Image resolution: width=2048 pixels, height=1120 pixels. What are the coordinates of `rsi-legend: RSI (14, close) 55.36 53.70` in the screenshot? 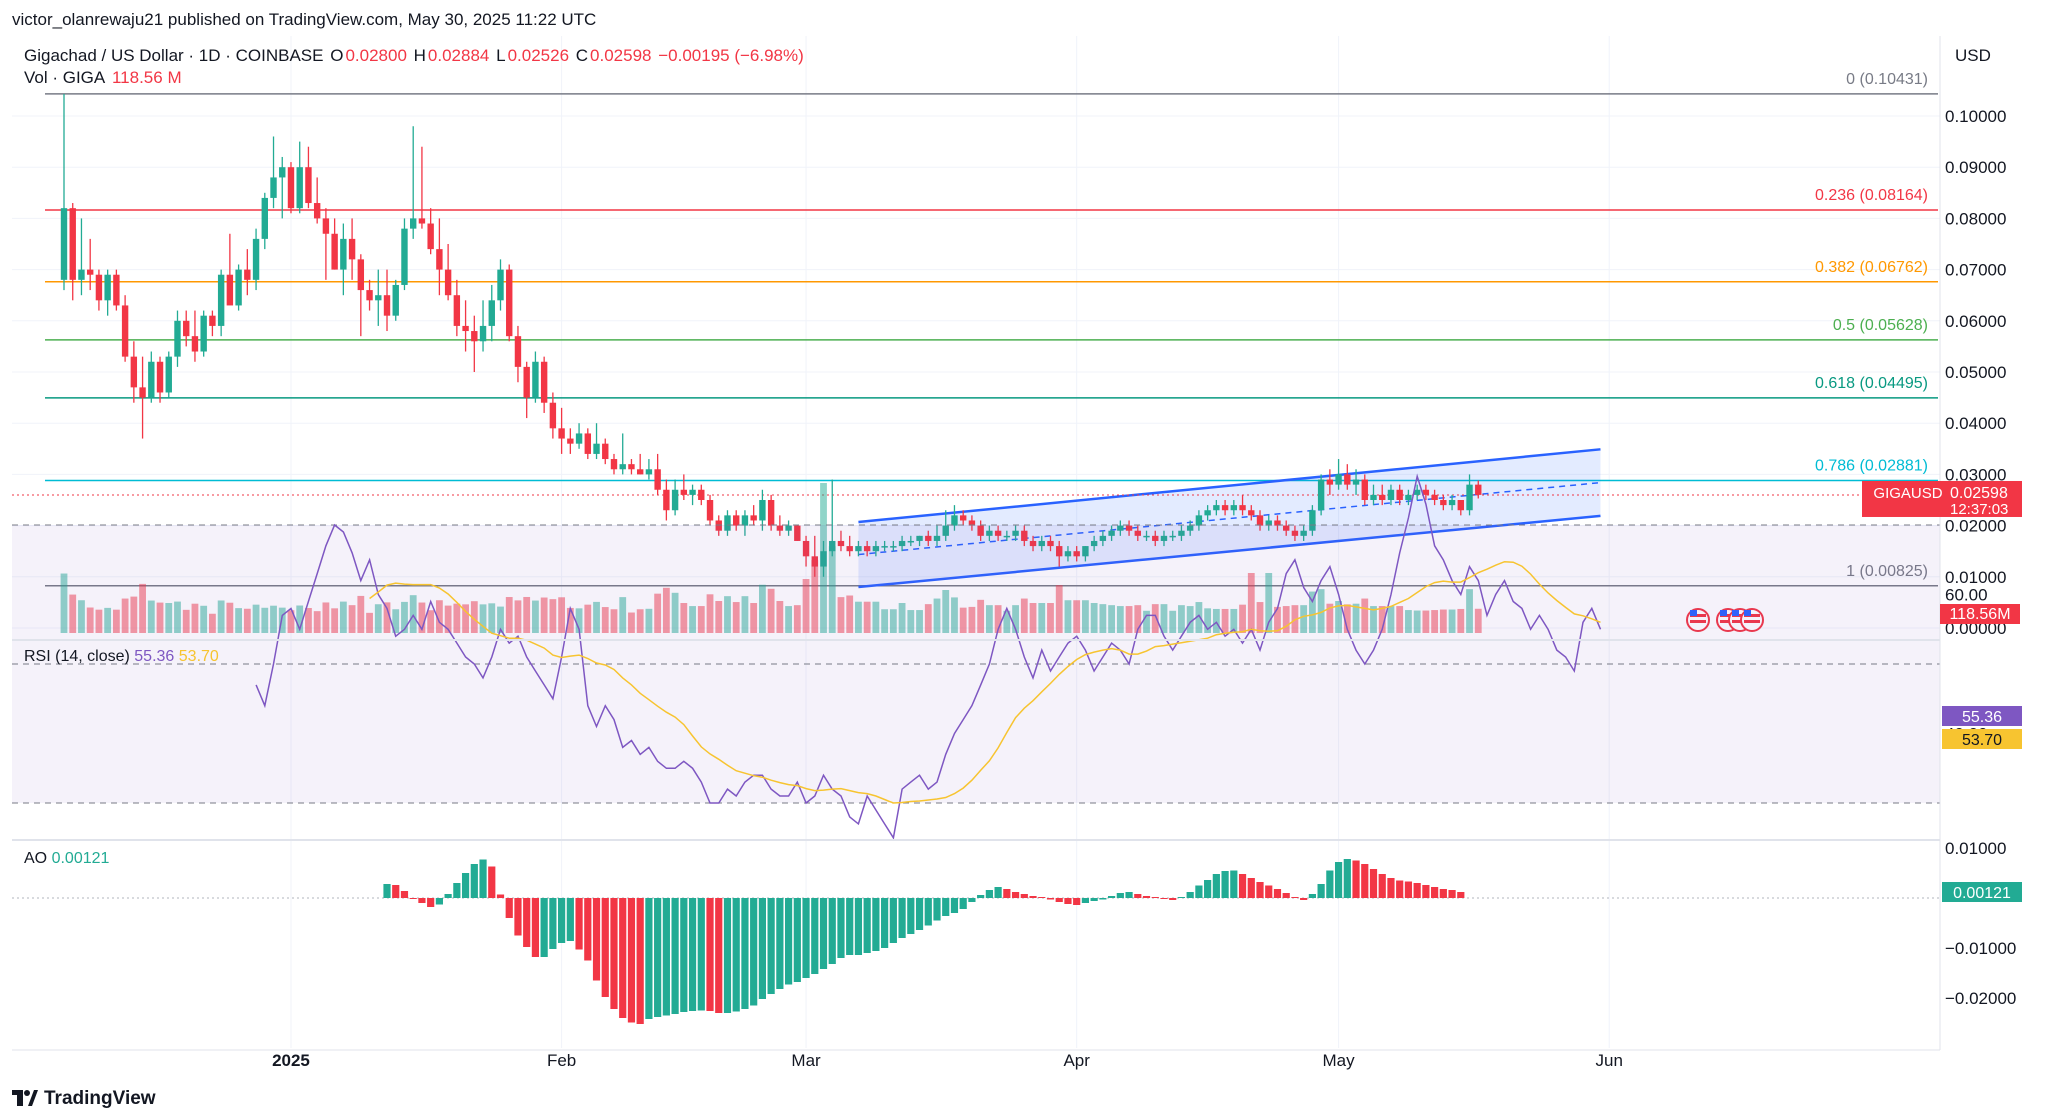 It's located at (121, 657).